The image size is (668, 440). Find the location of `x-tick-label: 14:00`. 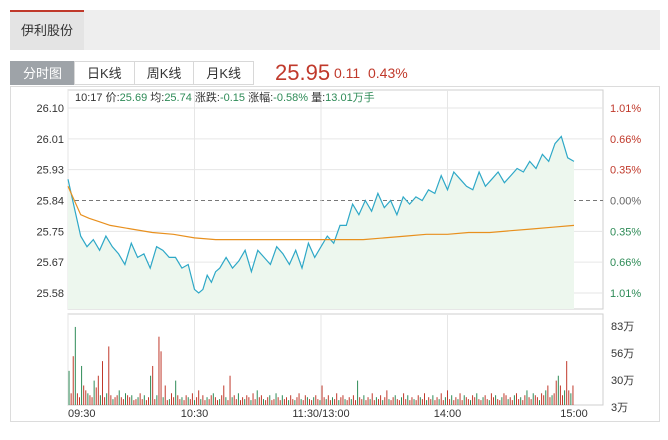

x-tick-label: 14:00 is located at coordinates (448, 414).